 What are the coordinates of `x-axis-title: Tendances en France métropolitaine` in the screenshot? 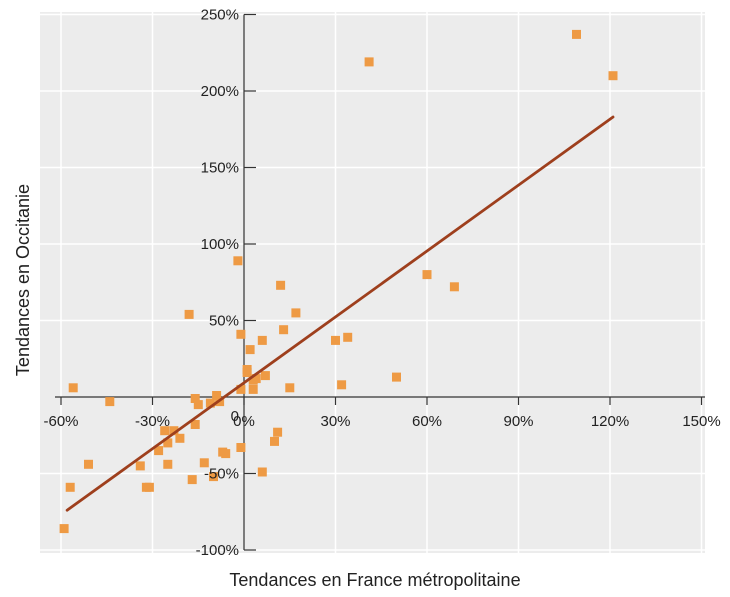 It's located at (374, 580).